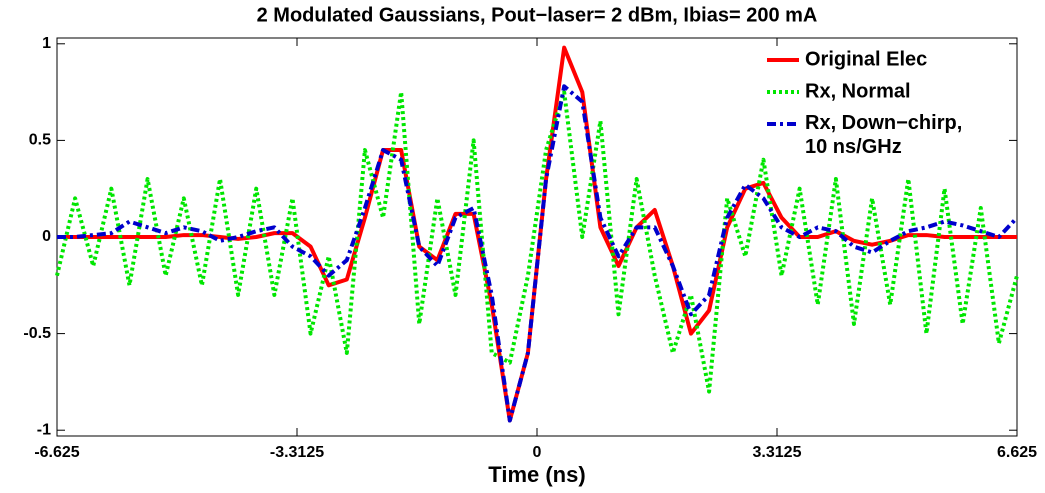  I want to click on y-tick-label: 0.5, so click(40, 140).